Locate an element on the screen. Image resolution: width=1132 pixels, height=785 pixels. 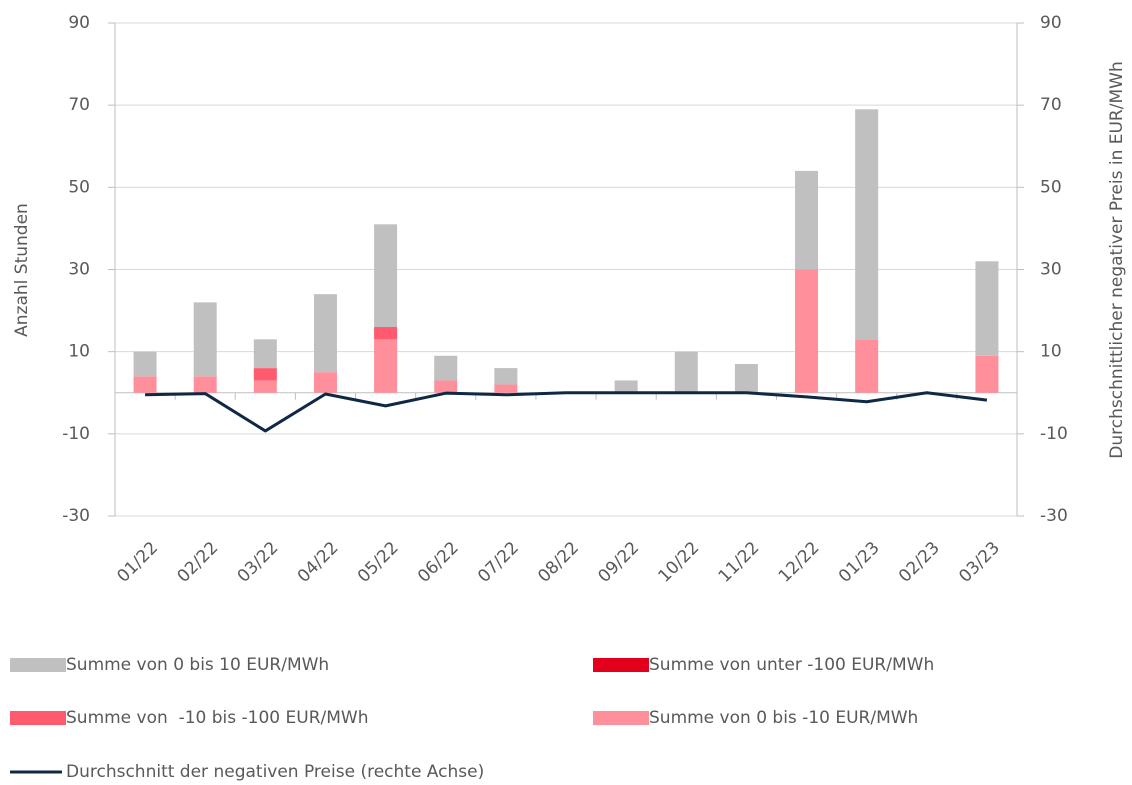
x-tick-label: 01/23 is located at coordinates (859, 562).